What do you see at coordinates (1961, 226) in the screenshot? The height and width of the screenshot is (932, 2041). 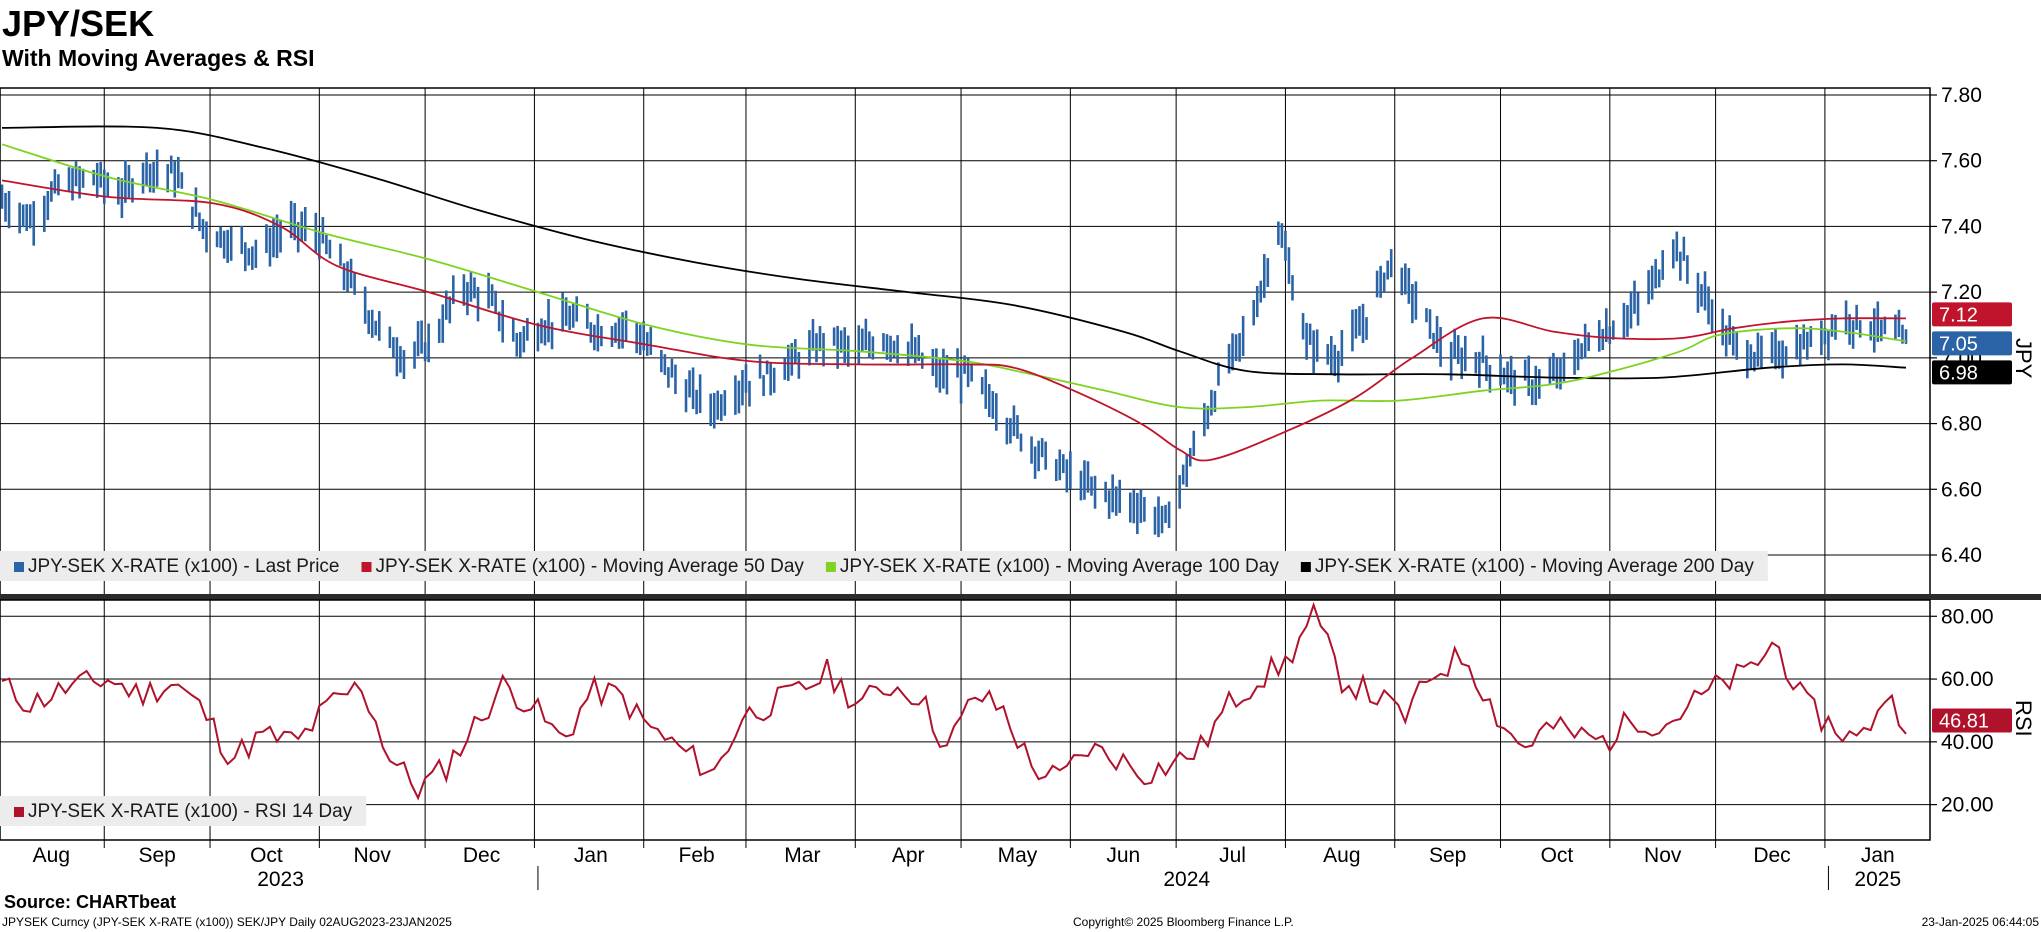 I see `price-tick-label: 7.40` at bounding box center [1961, 226].